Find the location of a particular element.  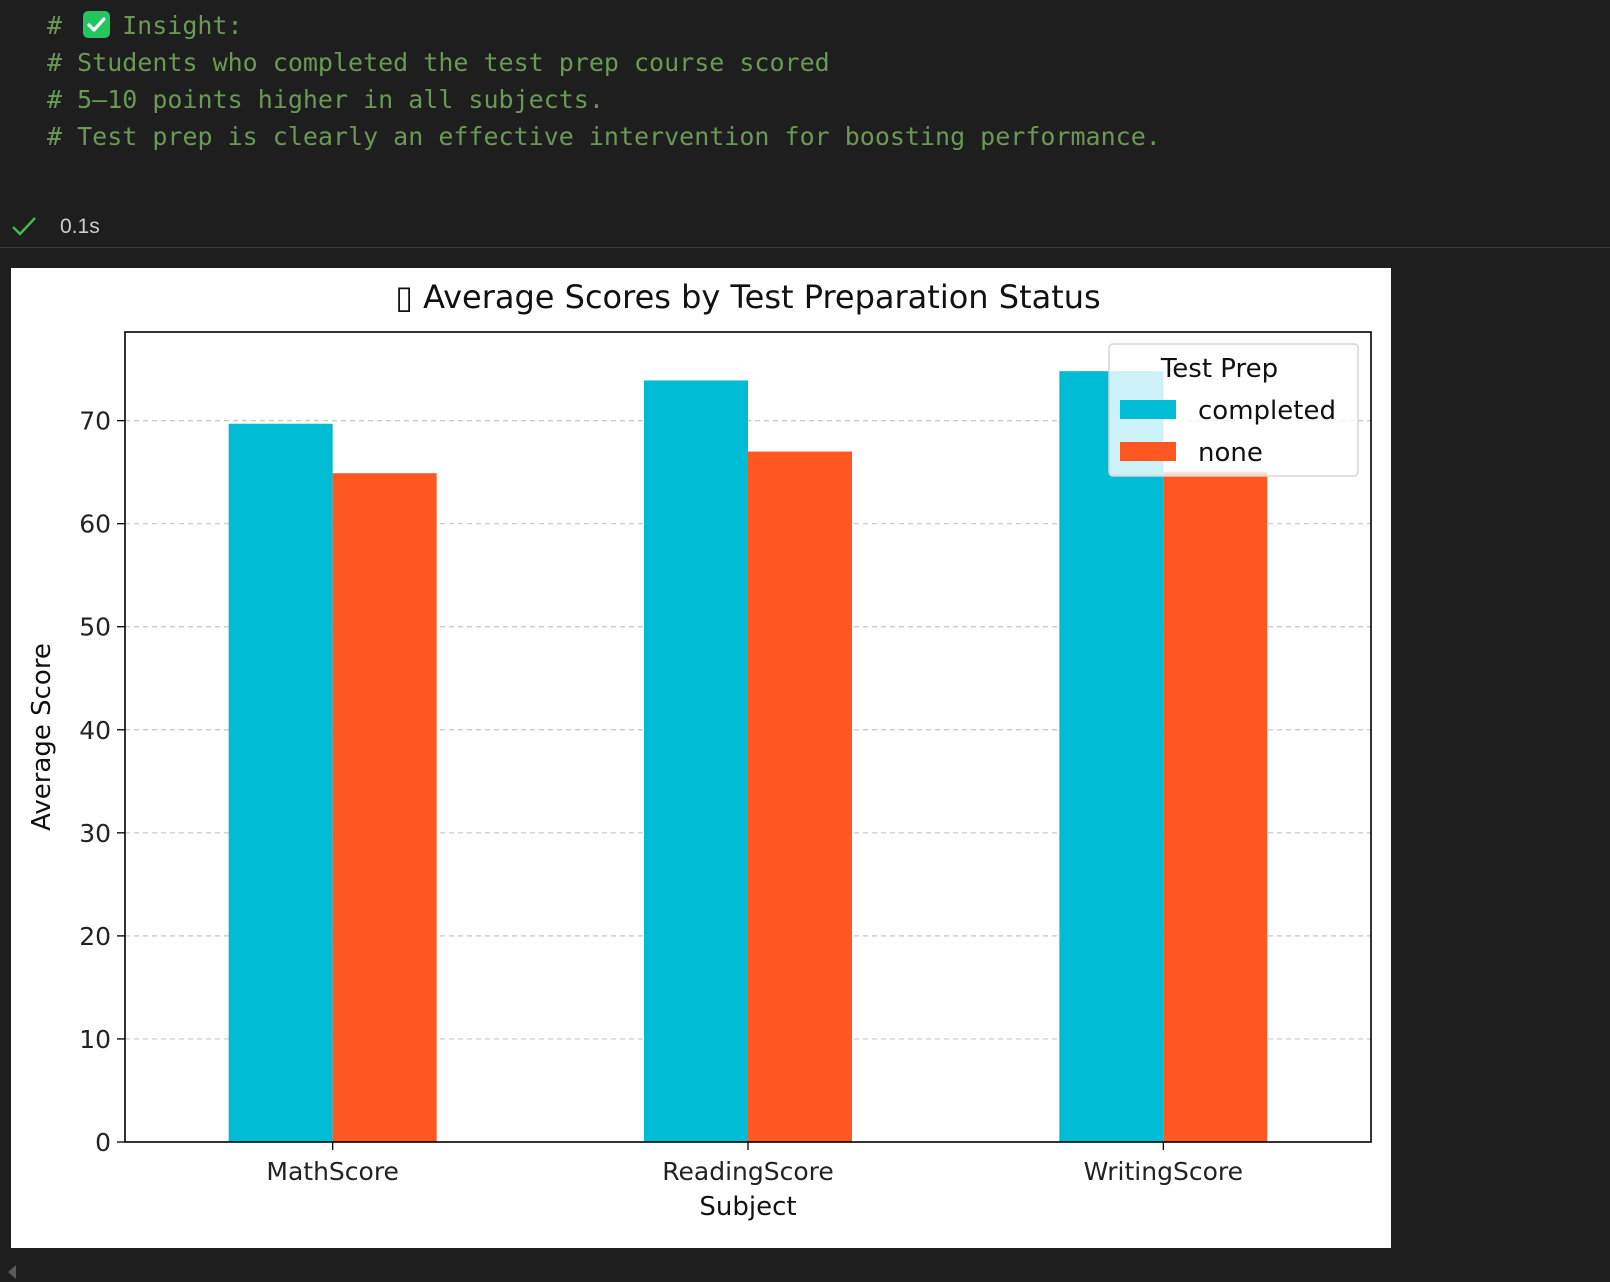

bar-completed-MathScore is located at coordinates (280, 783).